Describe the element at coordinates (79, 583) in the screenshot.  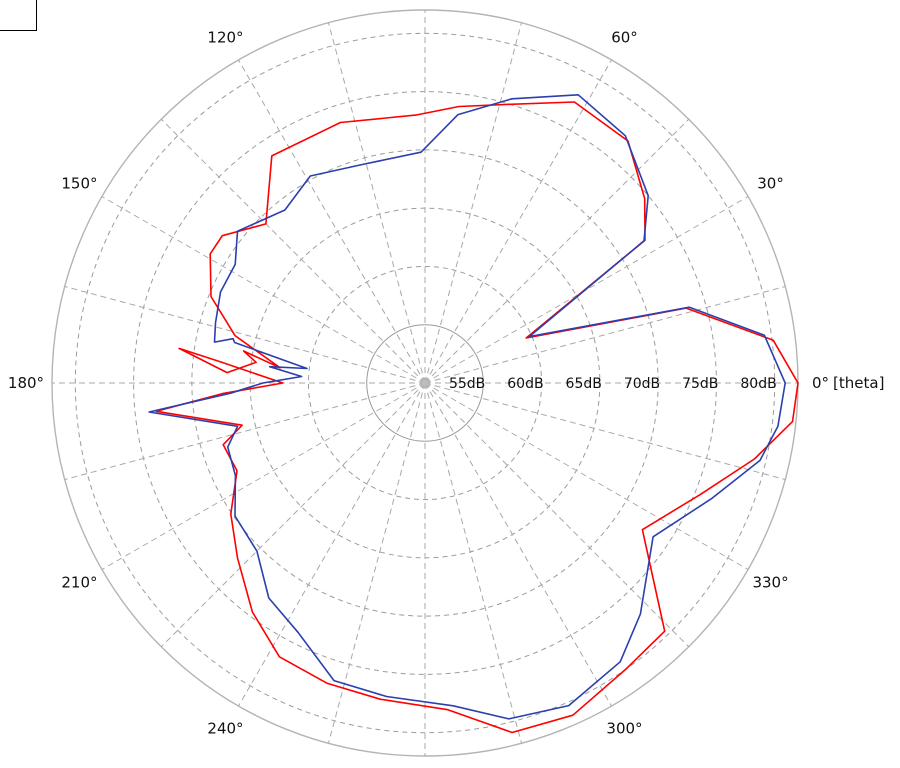
I see `angle-tick-label: 210°` at that location.